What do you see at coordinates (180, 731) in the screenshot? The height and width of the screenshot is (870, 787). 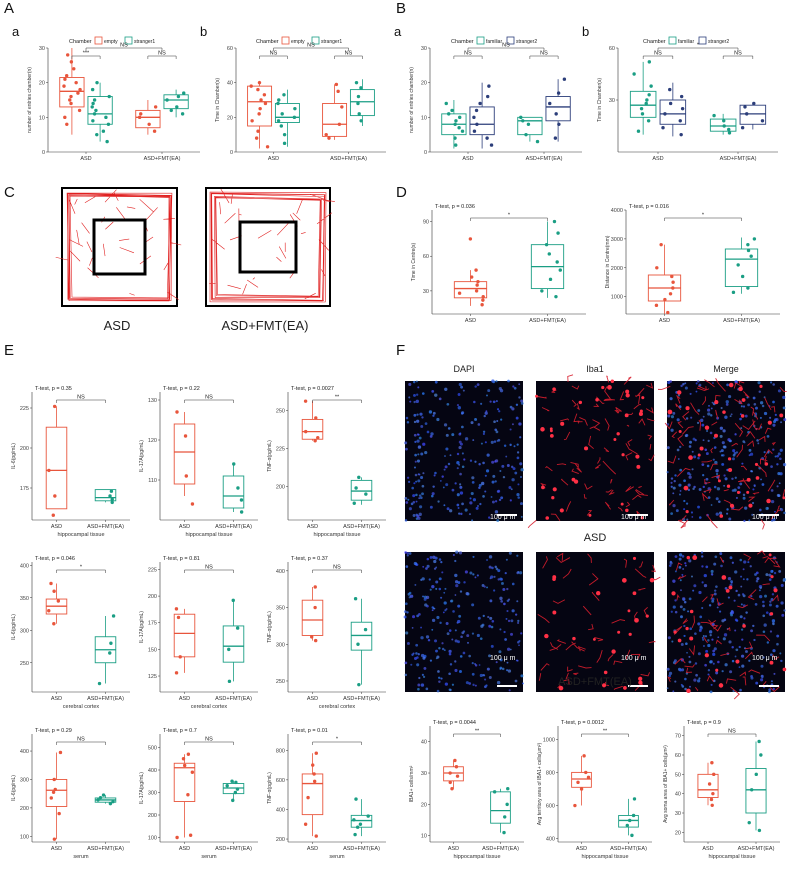 I see `stat-test-label: T-test, p = 0.7` at bounding box center [180, 731].